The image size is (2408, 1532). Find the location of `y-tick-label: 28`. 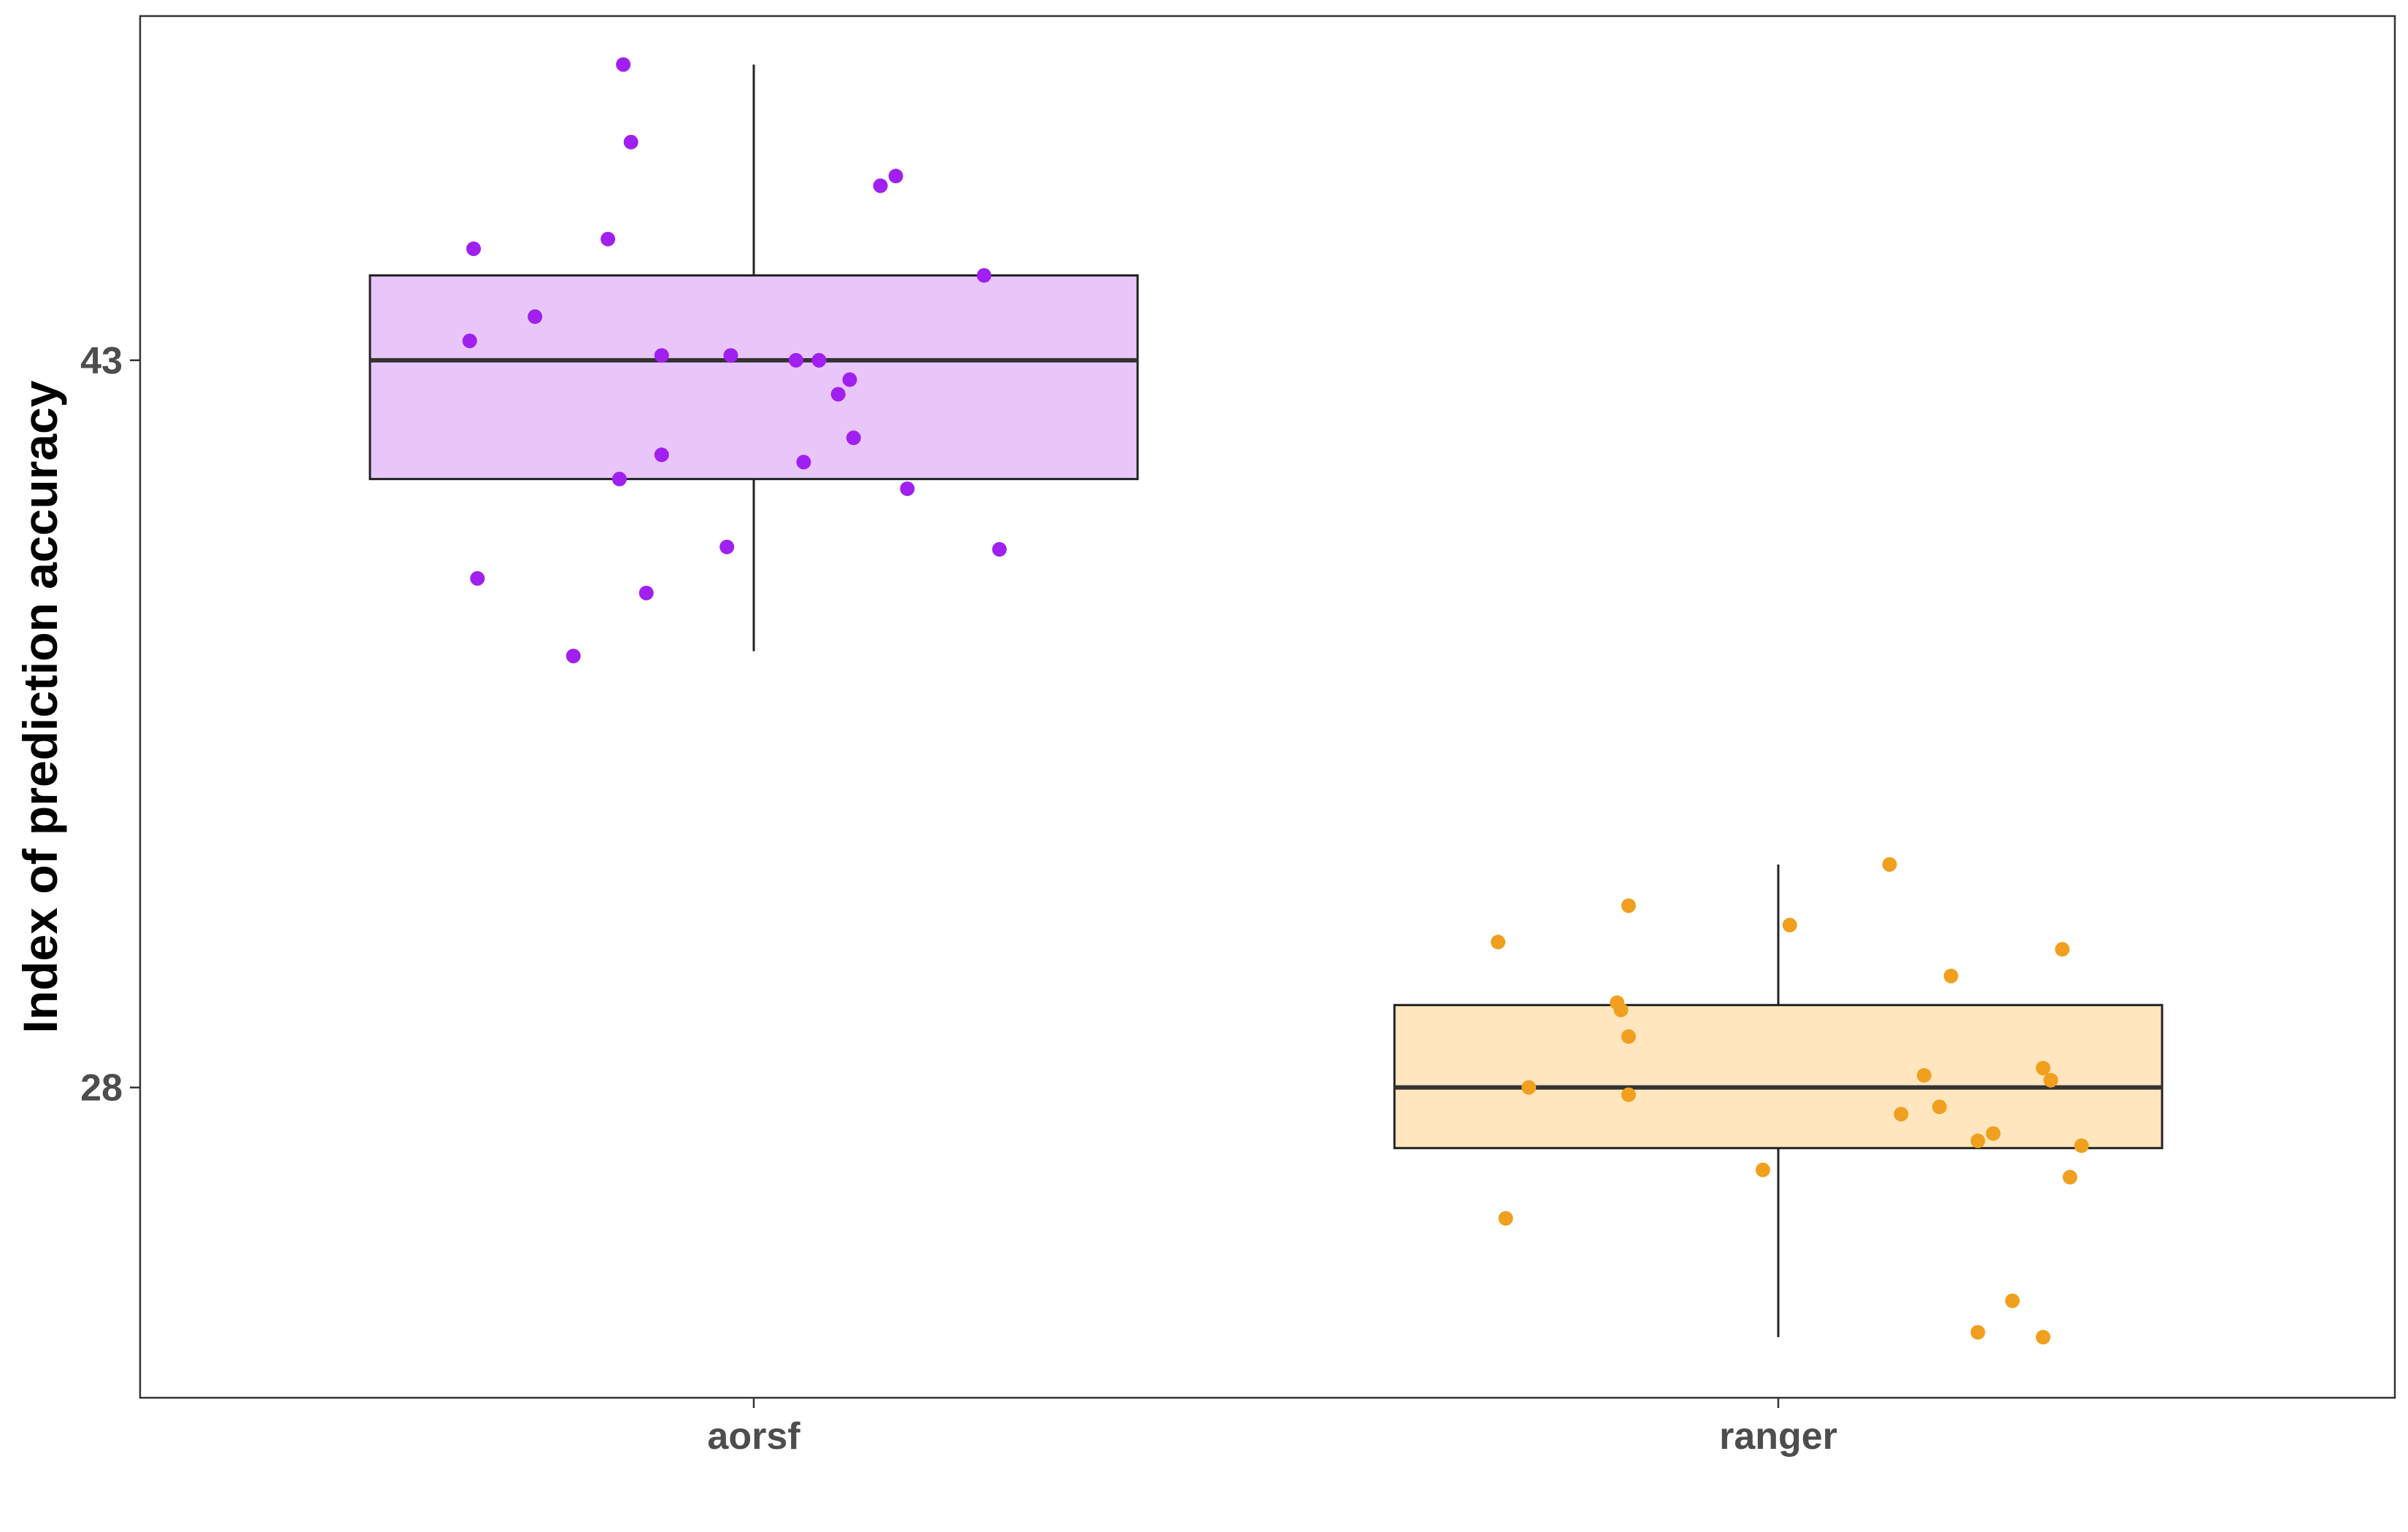

y-tick-label: 28 is located at coordinates (102, 1088).